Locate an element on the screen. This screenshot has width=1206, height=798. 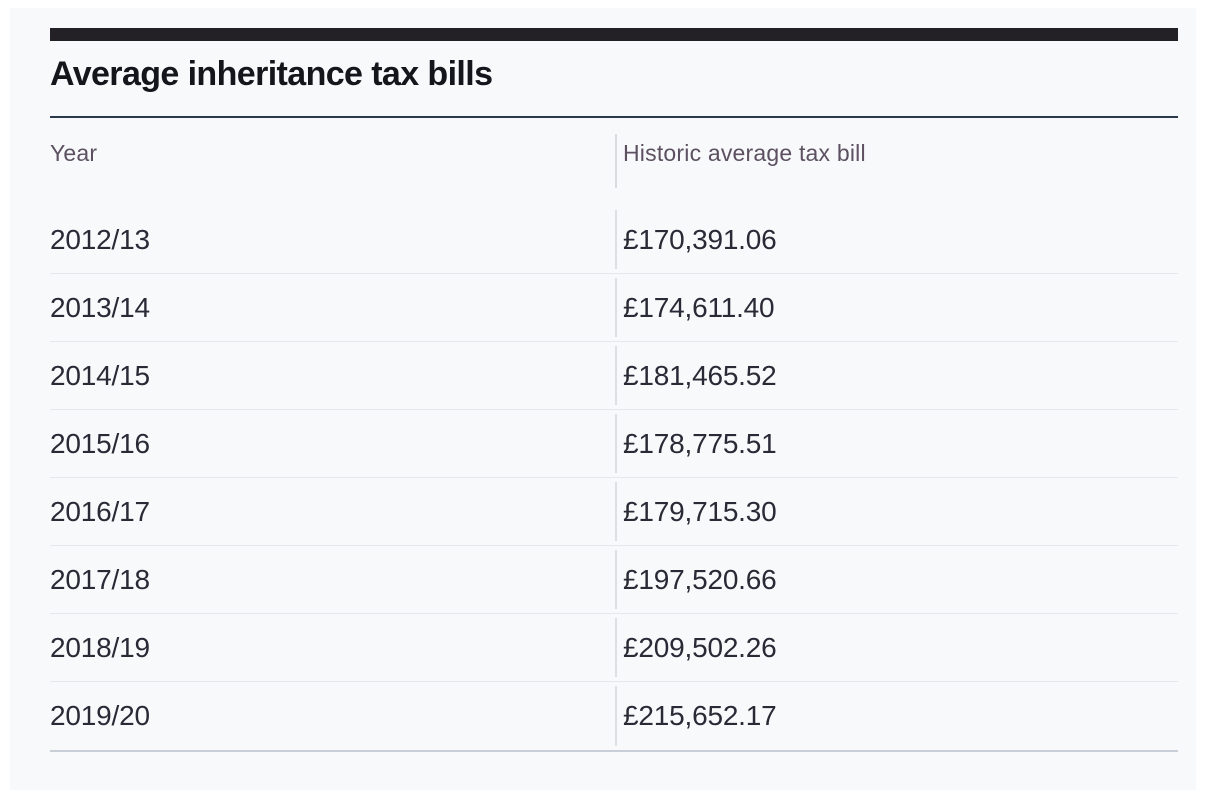
table-row: 2015/16 £178,775.51 is located at coordinates (614, 444).